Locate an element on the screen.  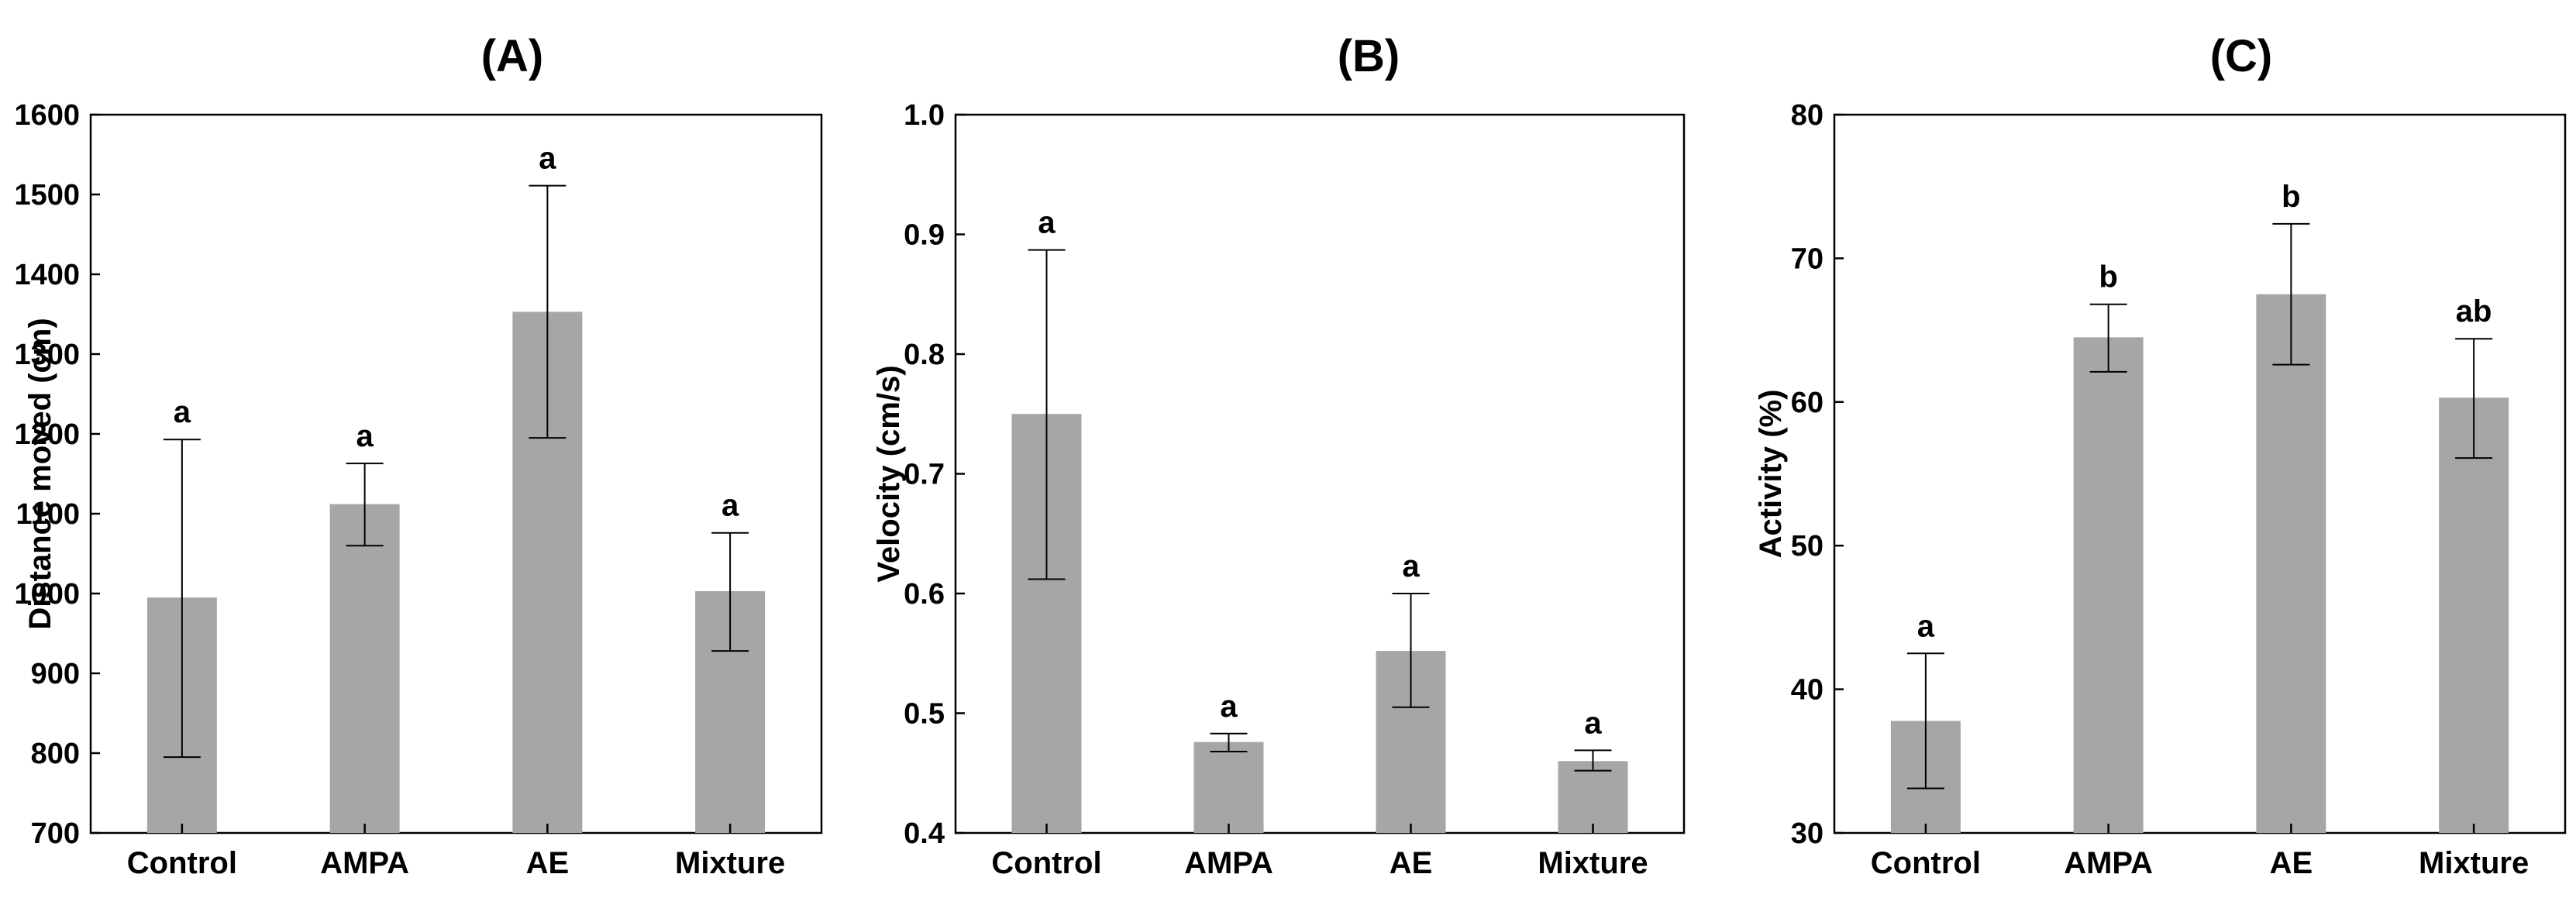
y-tick-label: 80 is located at coordinates (1807, 115).